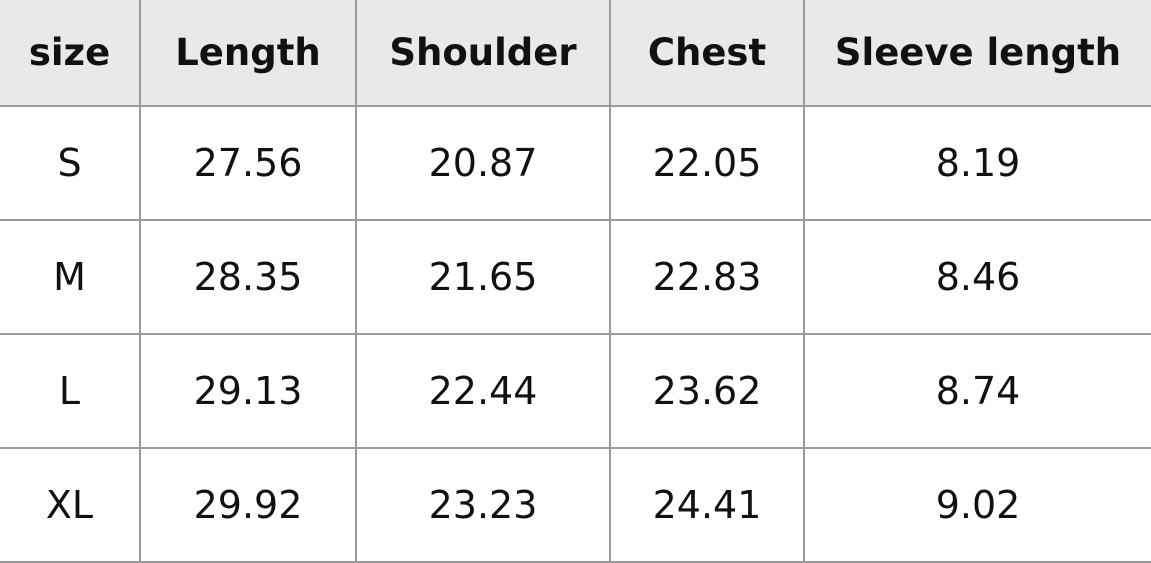 The image size is (1151, 563). What do you see at coordinates (484, 506) in the screenshot?
I see `value-cell: 23.23` at bounding box center [484, 506].